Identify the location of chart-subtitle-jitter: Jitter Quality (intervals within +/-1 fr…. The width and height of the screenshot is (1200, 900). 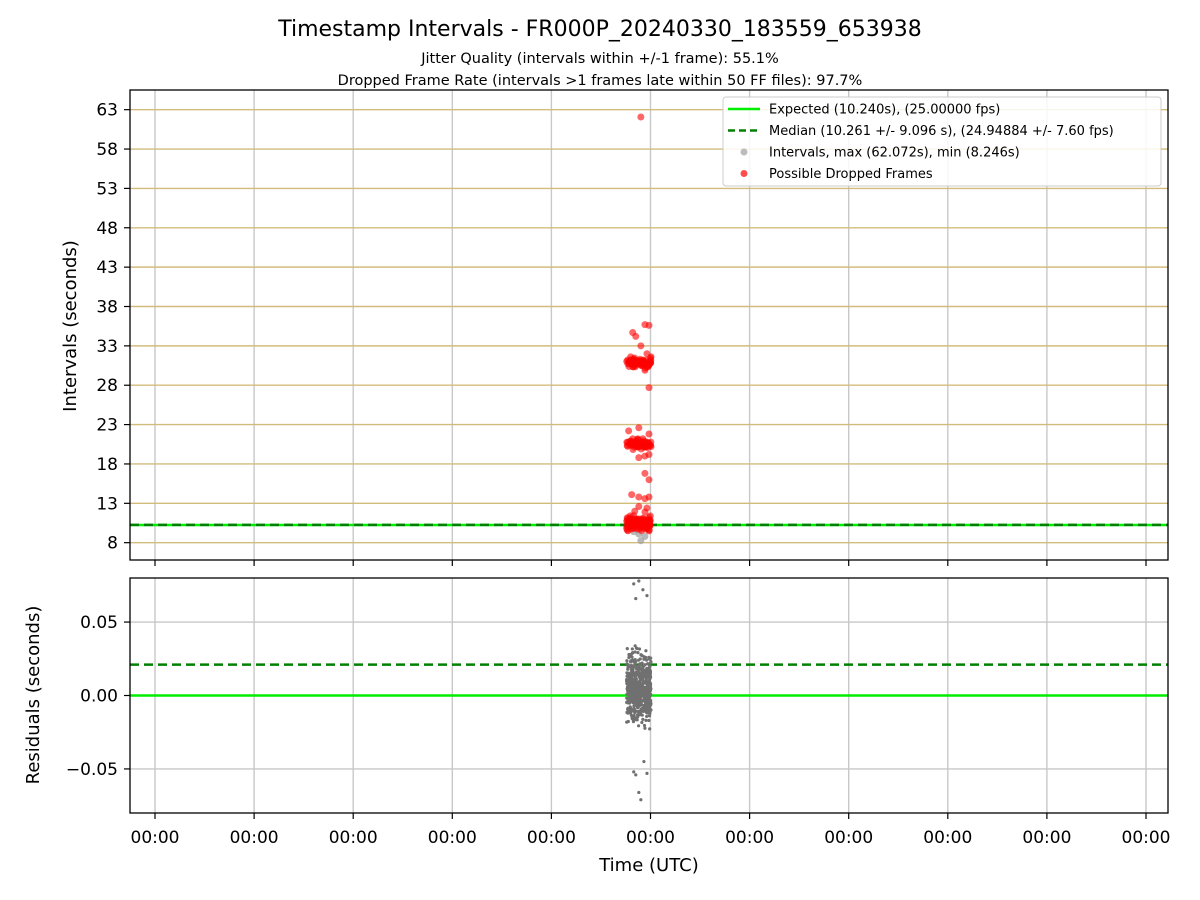
(599, 59).